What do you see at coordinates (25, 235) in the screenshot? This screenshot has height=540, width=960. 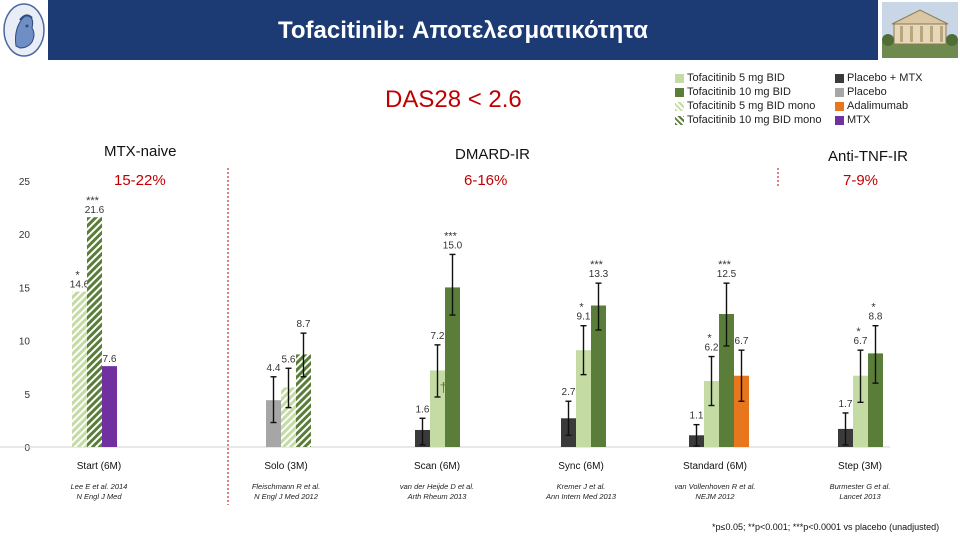 I see `y-tick-label: 20` at bounding box center [25, 235].